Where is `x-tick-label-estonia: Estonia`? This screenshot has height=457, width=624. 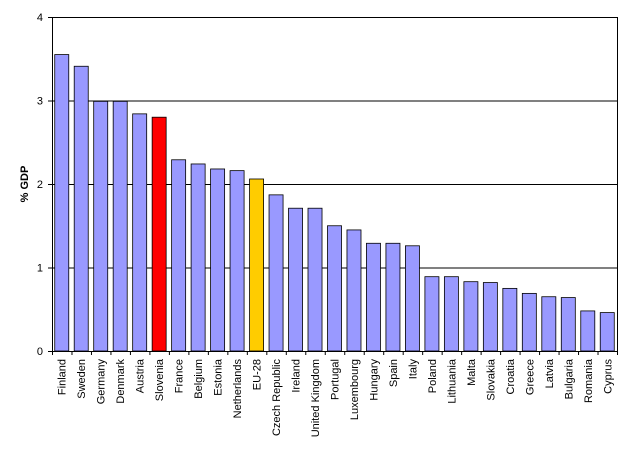 x-tick-label-estonia: Estonia is located at coordinates (219, 377).